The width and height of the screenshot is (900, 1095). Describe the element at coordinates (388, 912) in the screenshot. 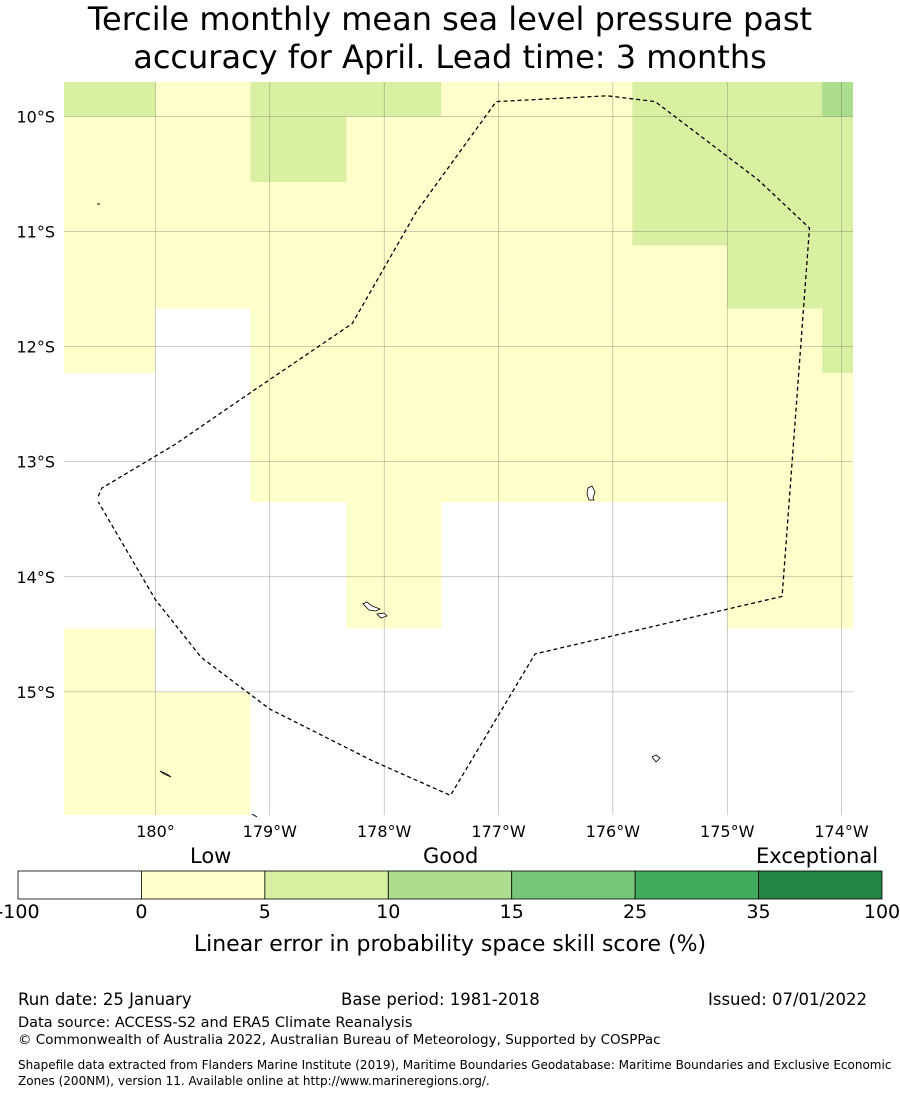

I see `colorbar-tick: 10` at that location.